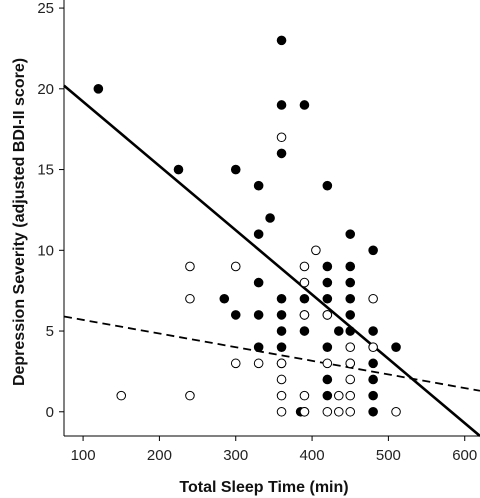 This screenshot has height=498, width=480. I want to click on x-tick-label: 200, so click(159, 455).